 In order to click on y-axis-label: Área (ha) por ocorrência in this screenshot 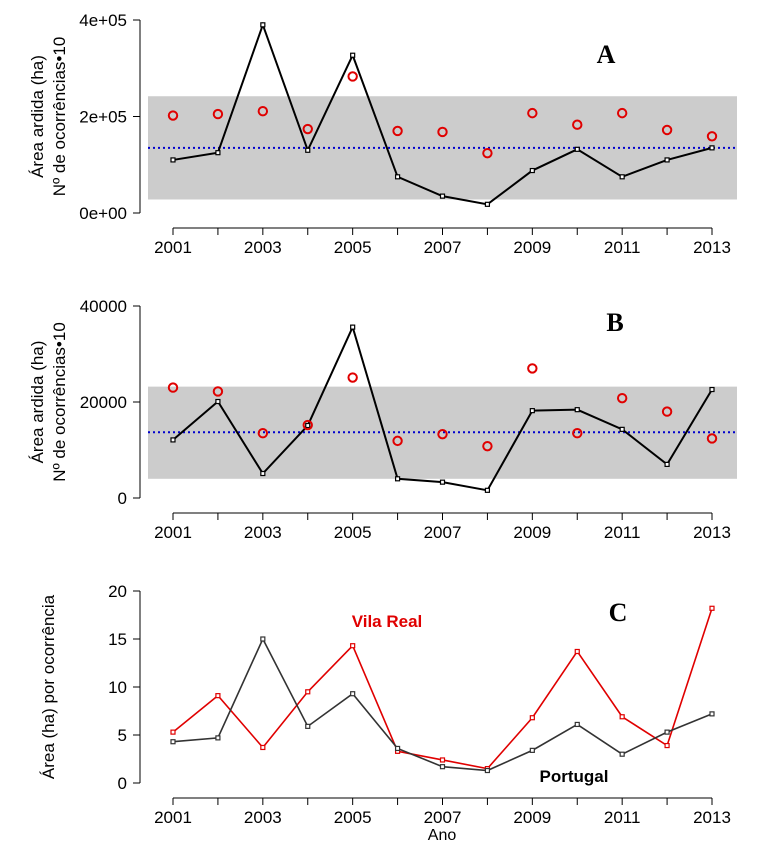, I will do `click(48, 686)`.